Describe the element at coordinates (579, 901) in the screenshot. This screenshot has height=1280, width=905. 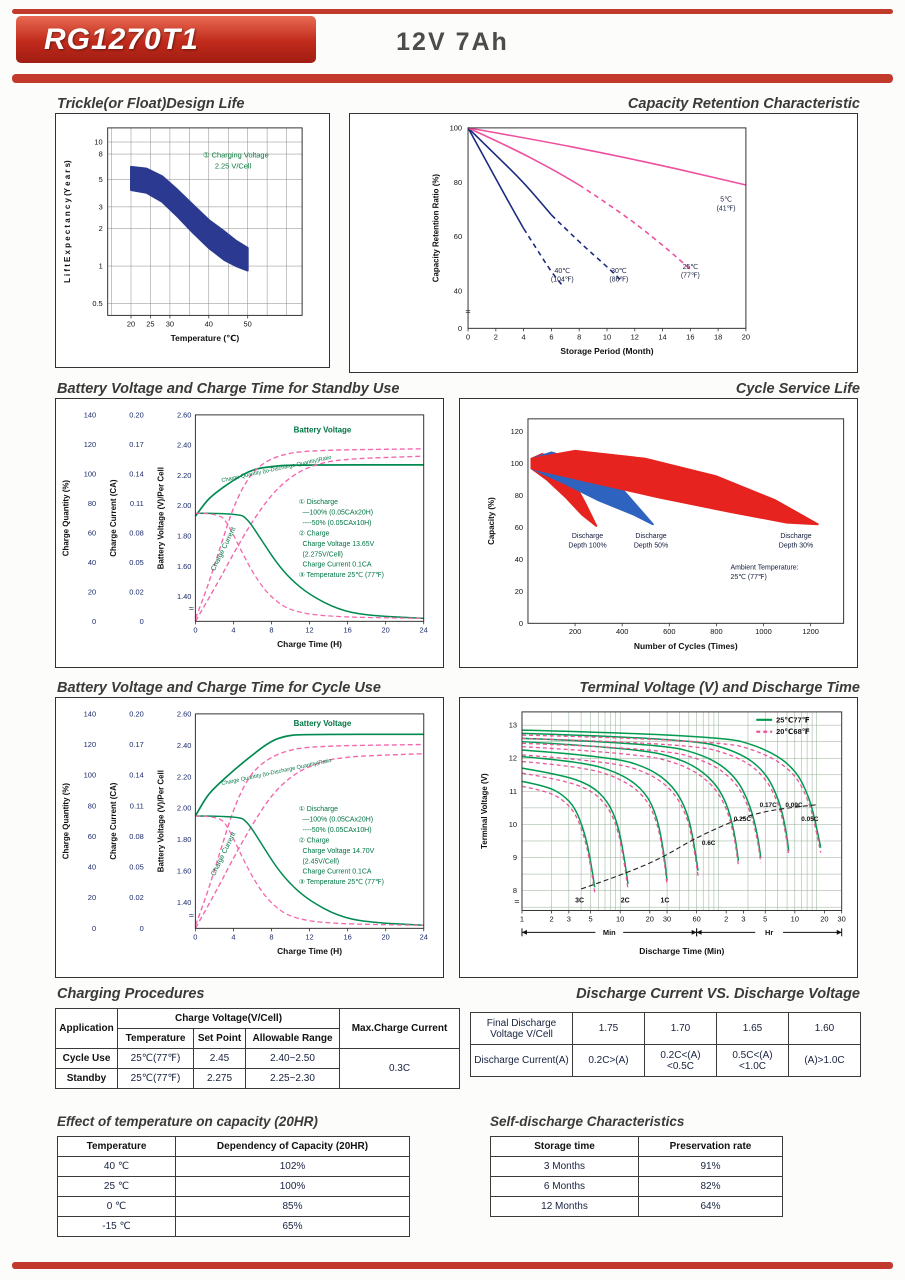
I see `chart-annotation: 3C` at that location.